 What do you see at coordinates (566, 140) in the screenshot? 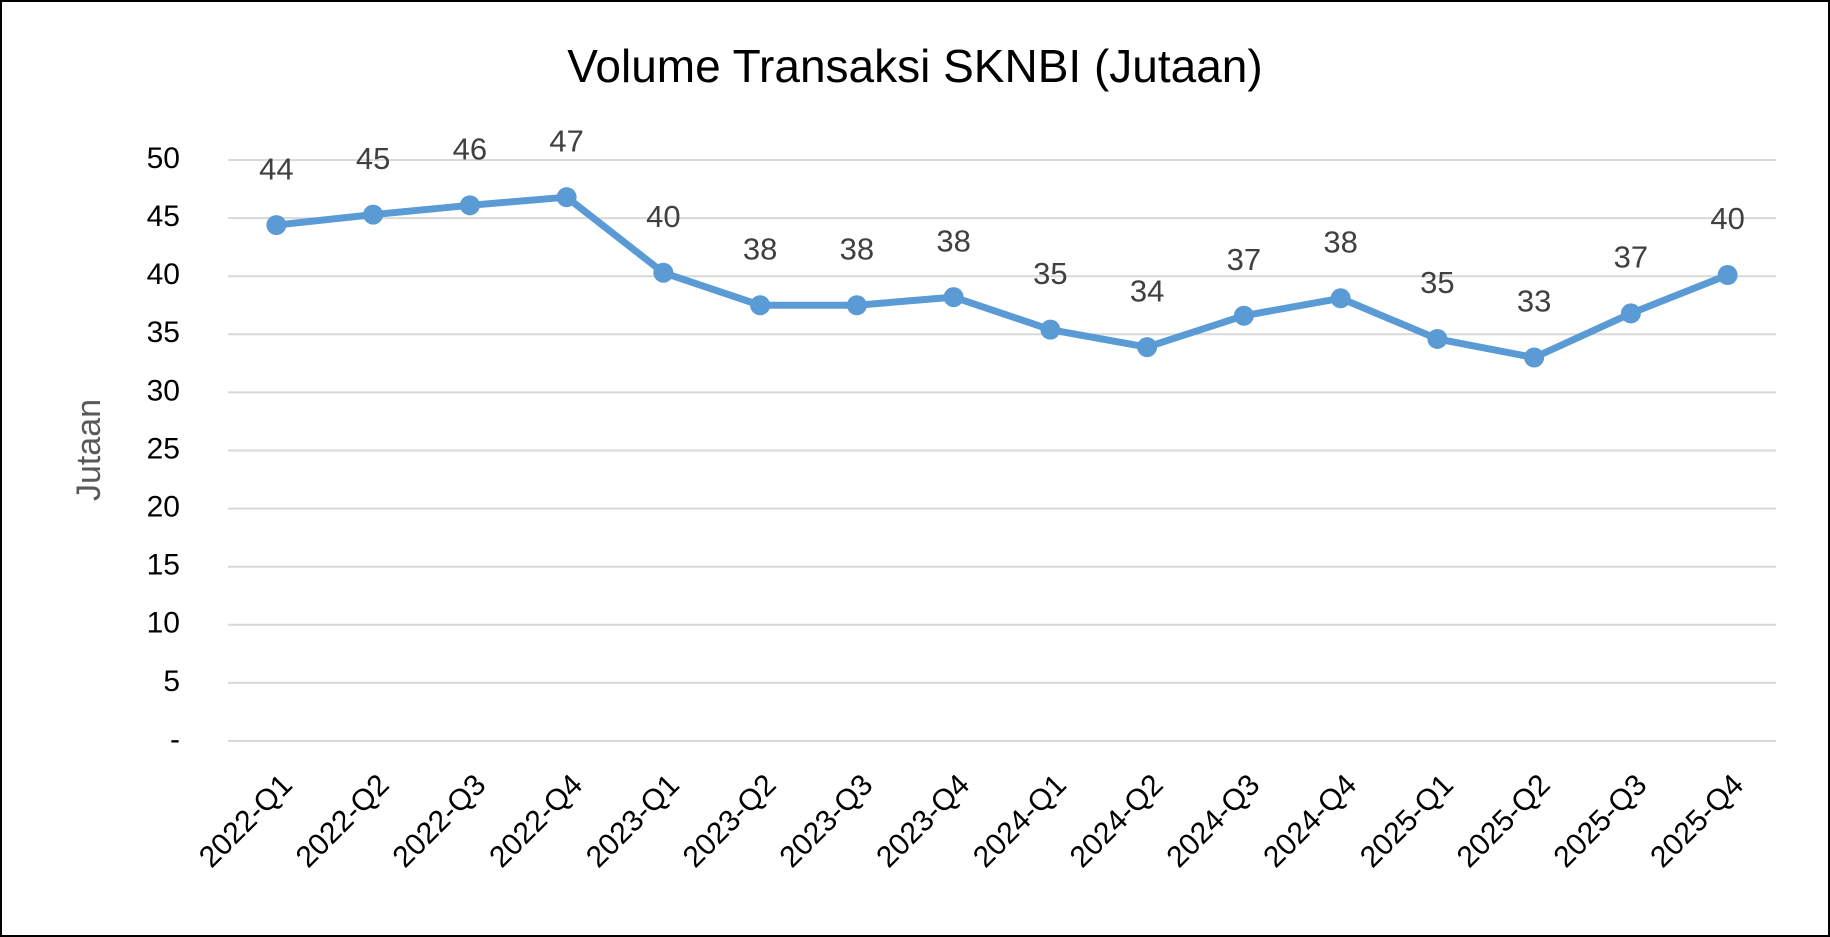
I see `data-label: 47` at bounding box center [566, 140].